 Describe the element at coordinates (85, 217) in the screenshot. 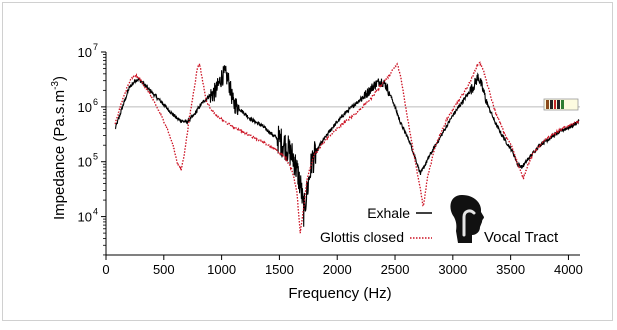

I see `y-tick-label-1e4: 10` at that location.